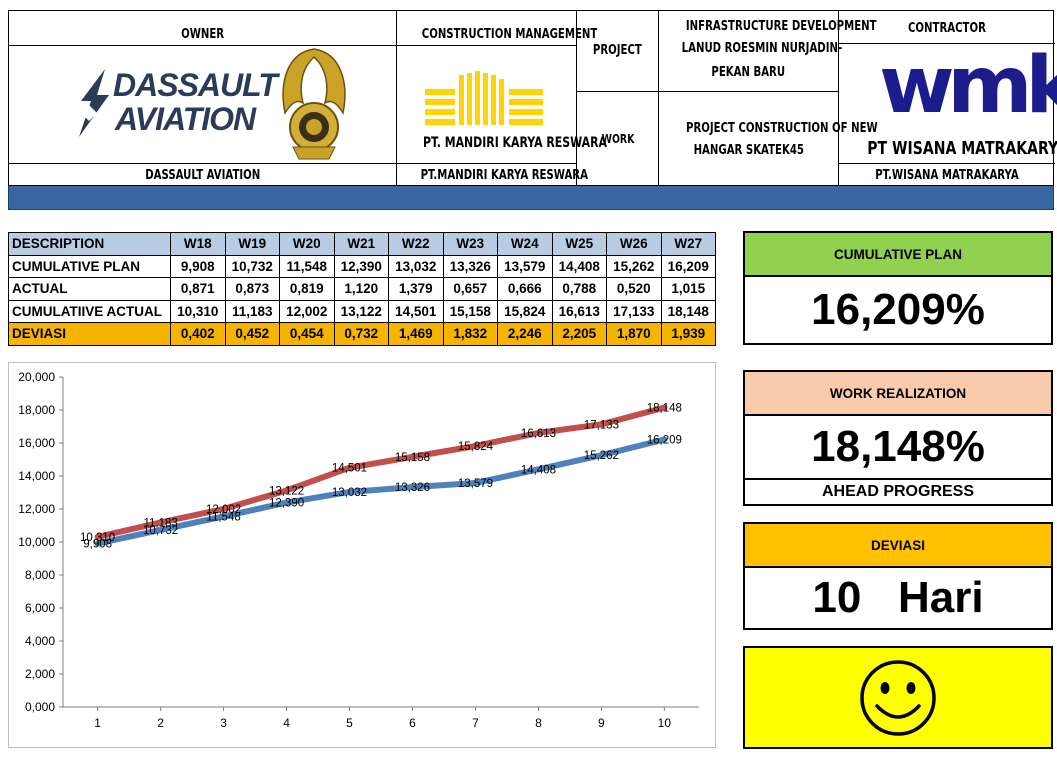 This screenshot has width=1057, height=762. I want to click on dassault-logo-line2: AVIATION, so click(185, 119).